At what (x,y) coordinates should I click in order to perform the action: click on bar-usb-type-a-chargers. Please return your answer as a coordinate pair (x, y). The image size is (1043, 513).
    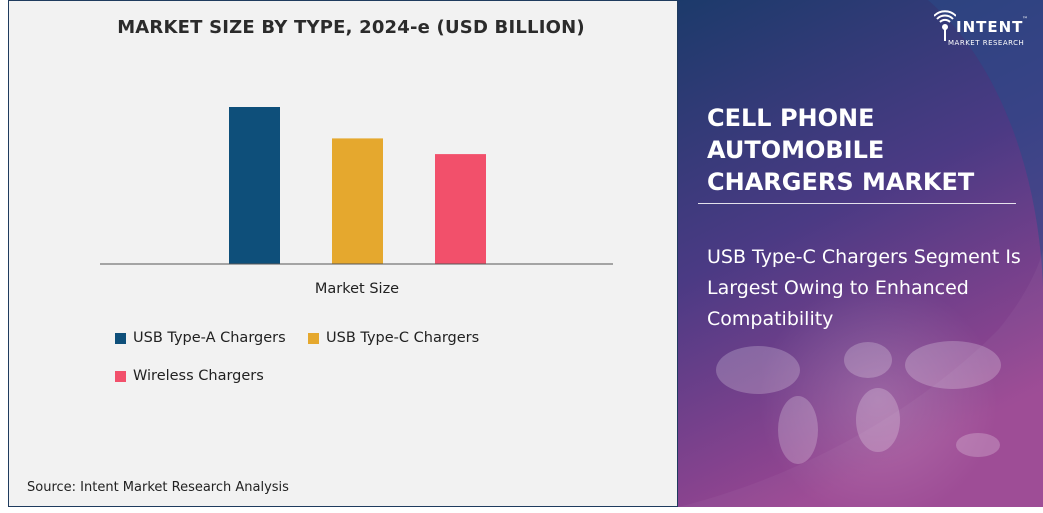
    Looking at the image, I should click on (254, 185).